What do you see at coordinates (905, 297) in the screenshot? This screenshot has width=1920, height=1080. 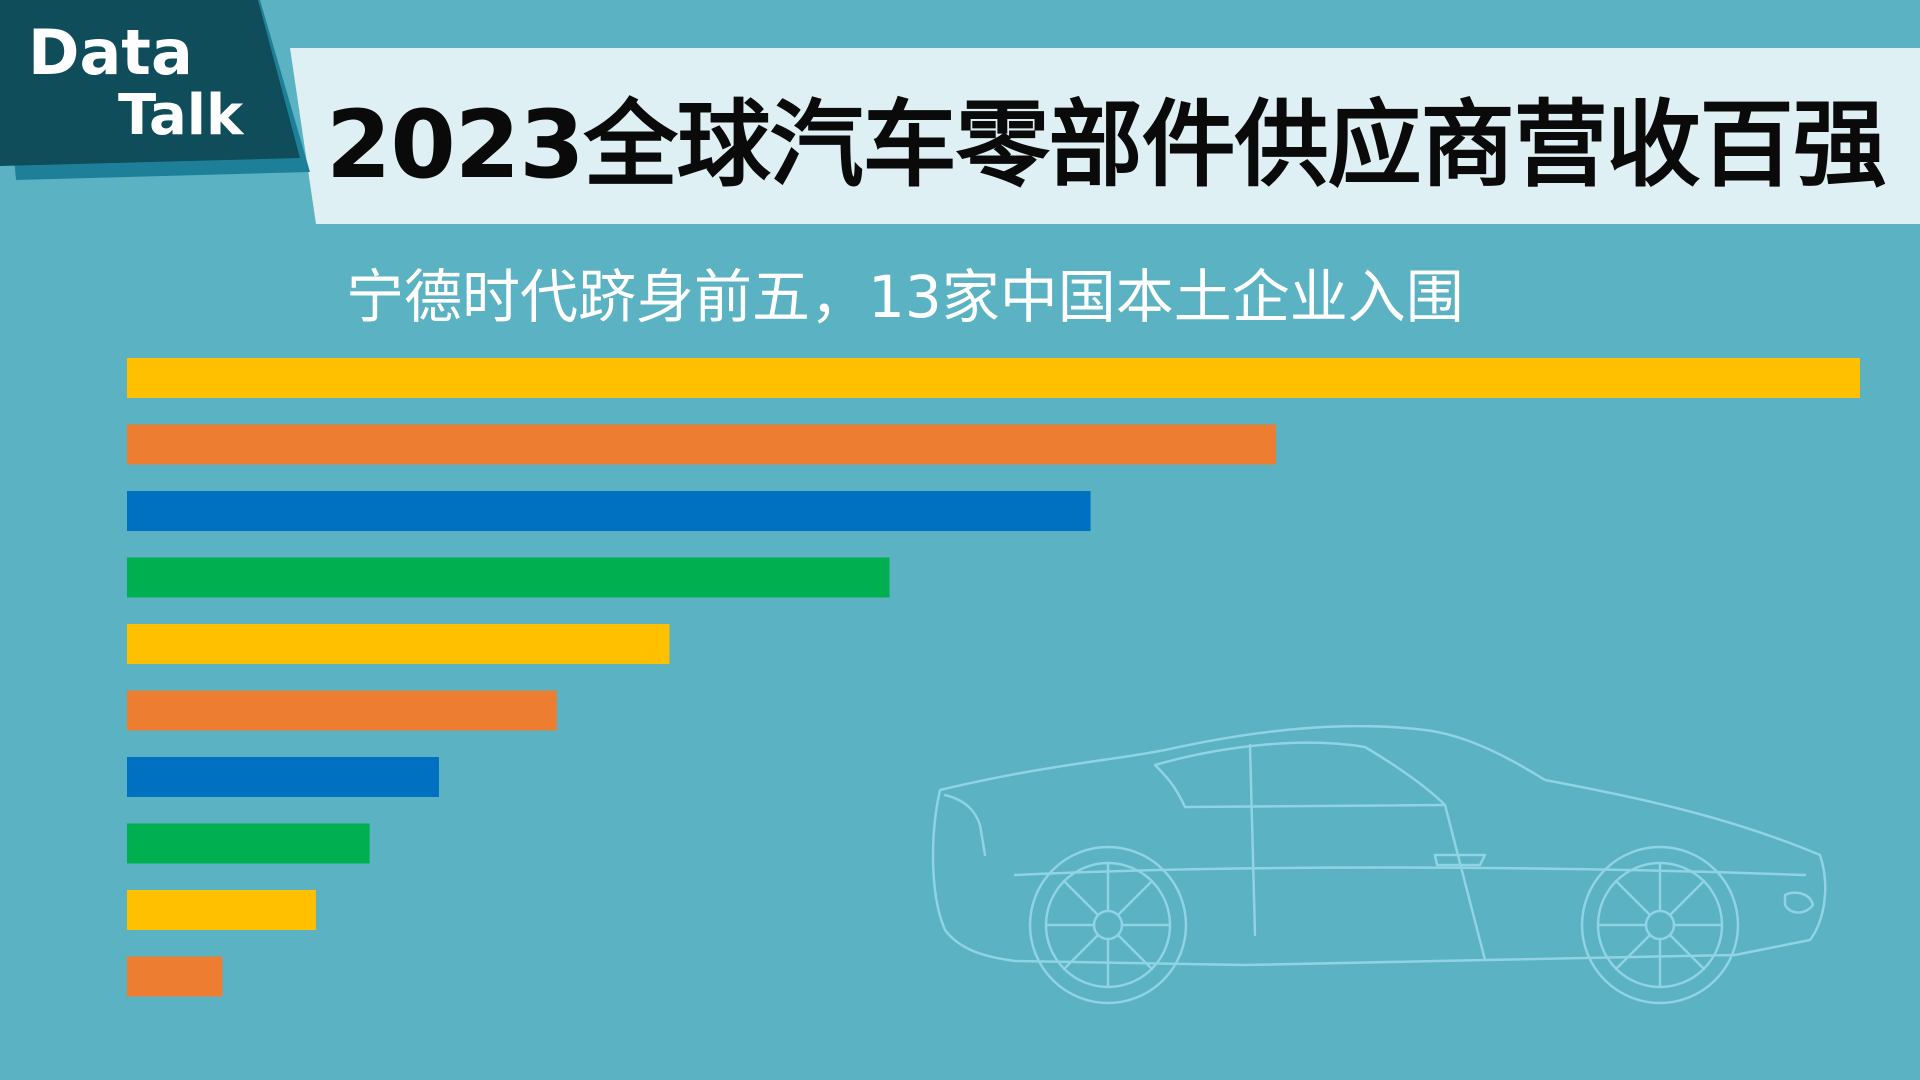 I see `page-subtitle: 宁德时代跻身前五，13家中国本土企业入围` at bounding box center [905, 297].